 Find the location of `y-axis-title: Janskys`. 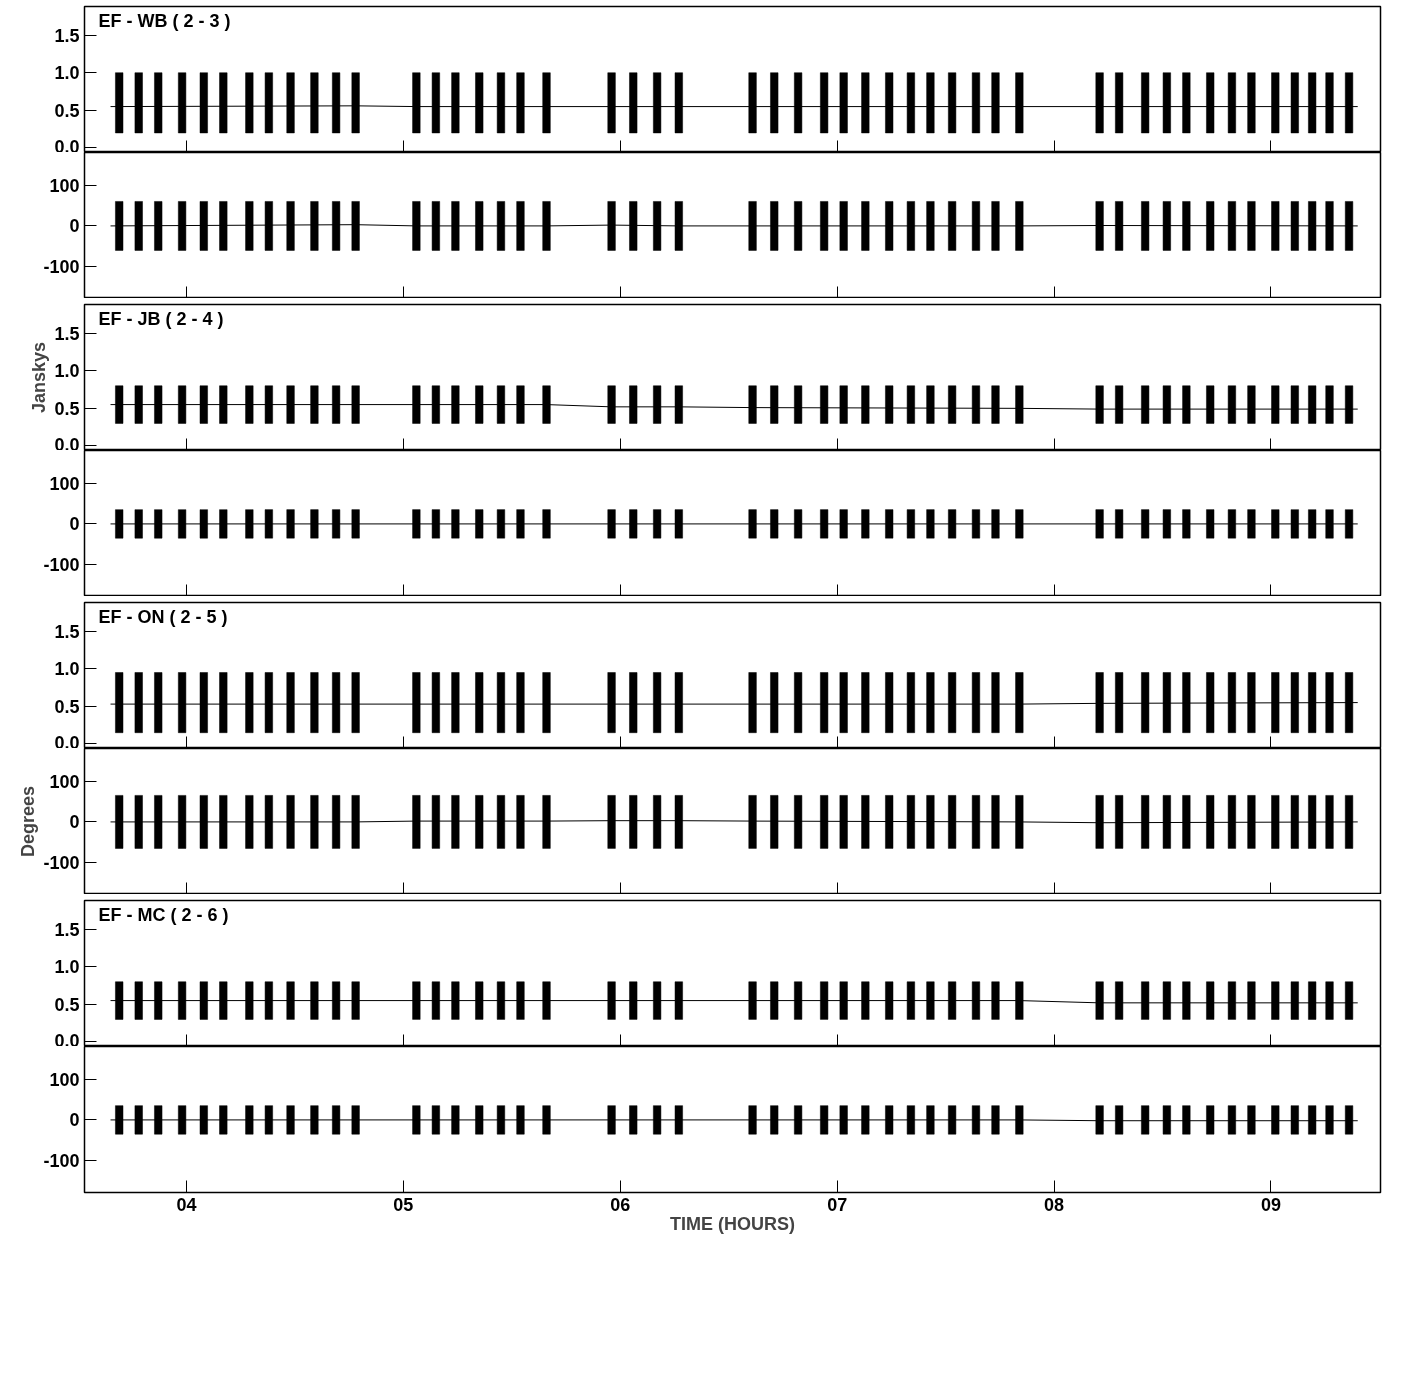

y-axis-title: Janskys is located at coordinates (39, 377).